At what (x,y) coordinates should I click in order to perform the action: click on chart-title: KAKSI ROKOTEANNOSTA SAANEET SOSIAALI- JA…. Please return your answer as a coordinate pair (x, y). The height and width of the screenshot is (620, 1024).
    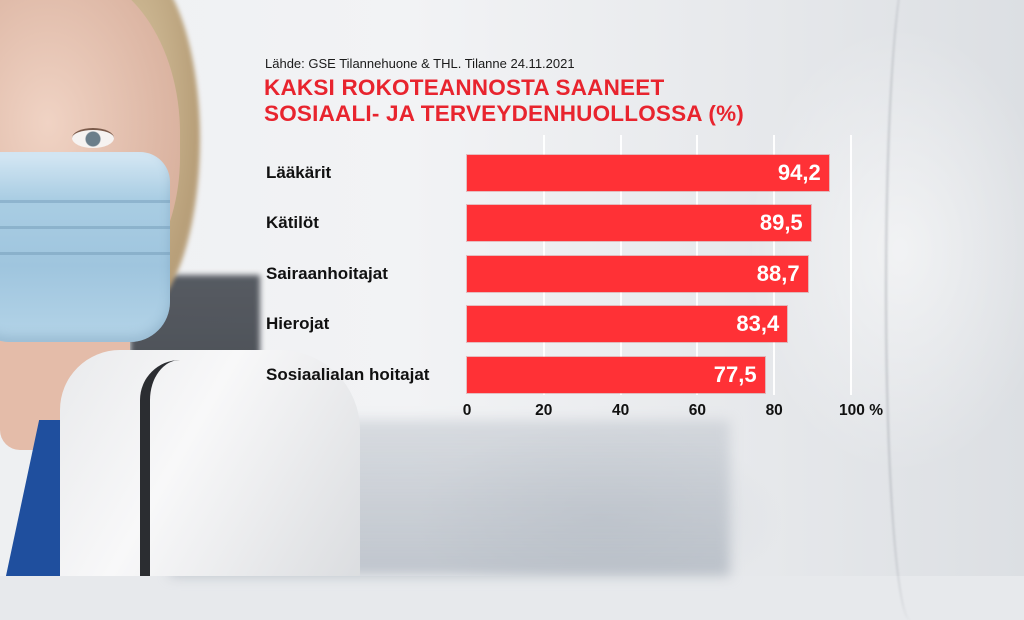
    Looking at the image, I should click on (504, 101).